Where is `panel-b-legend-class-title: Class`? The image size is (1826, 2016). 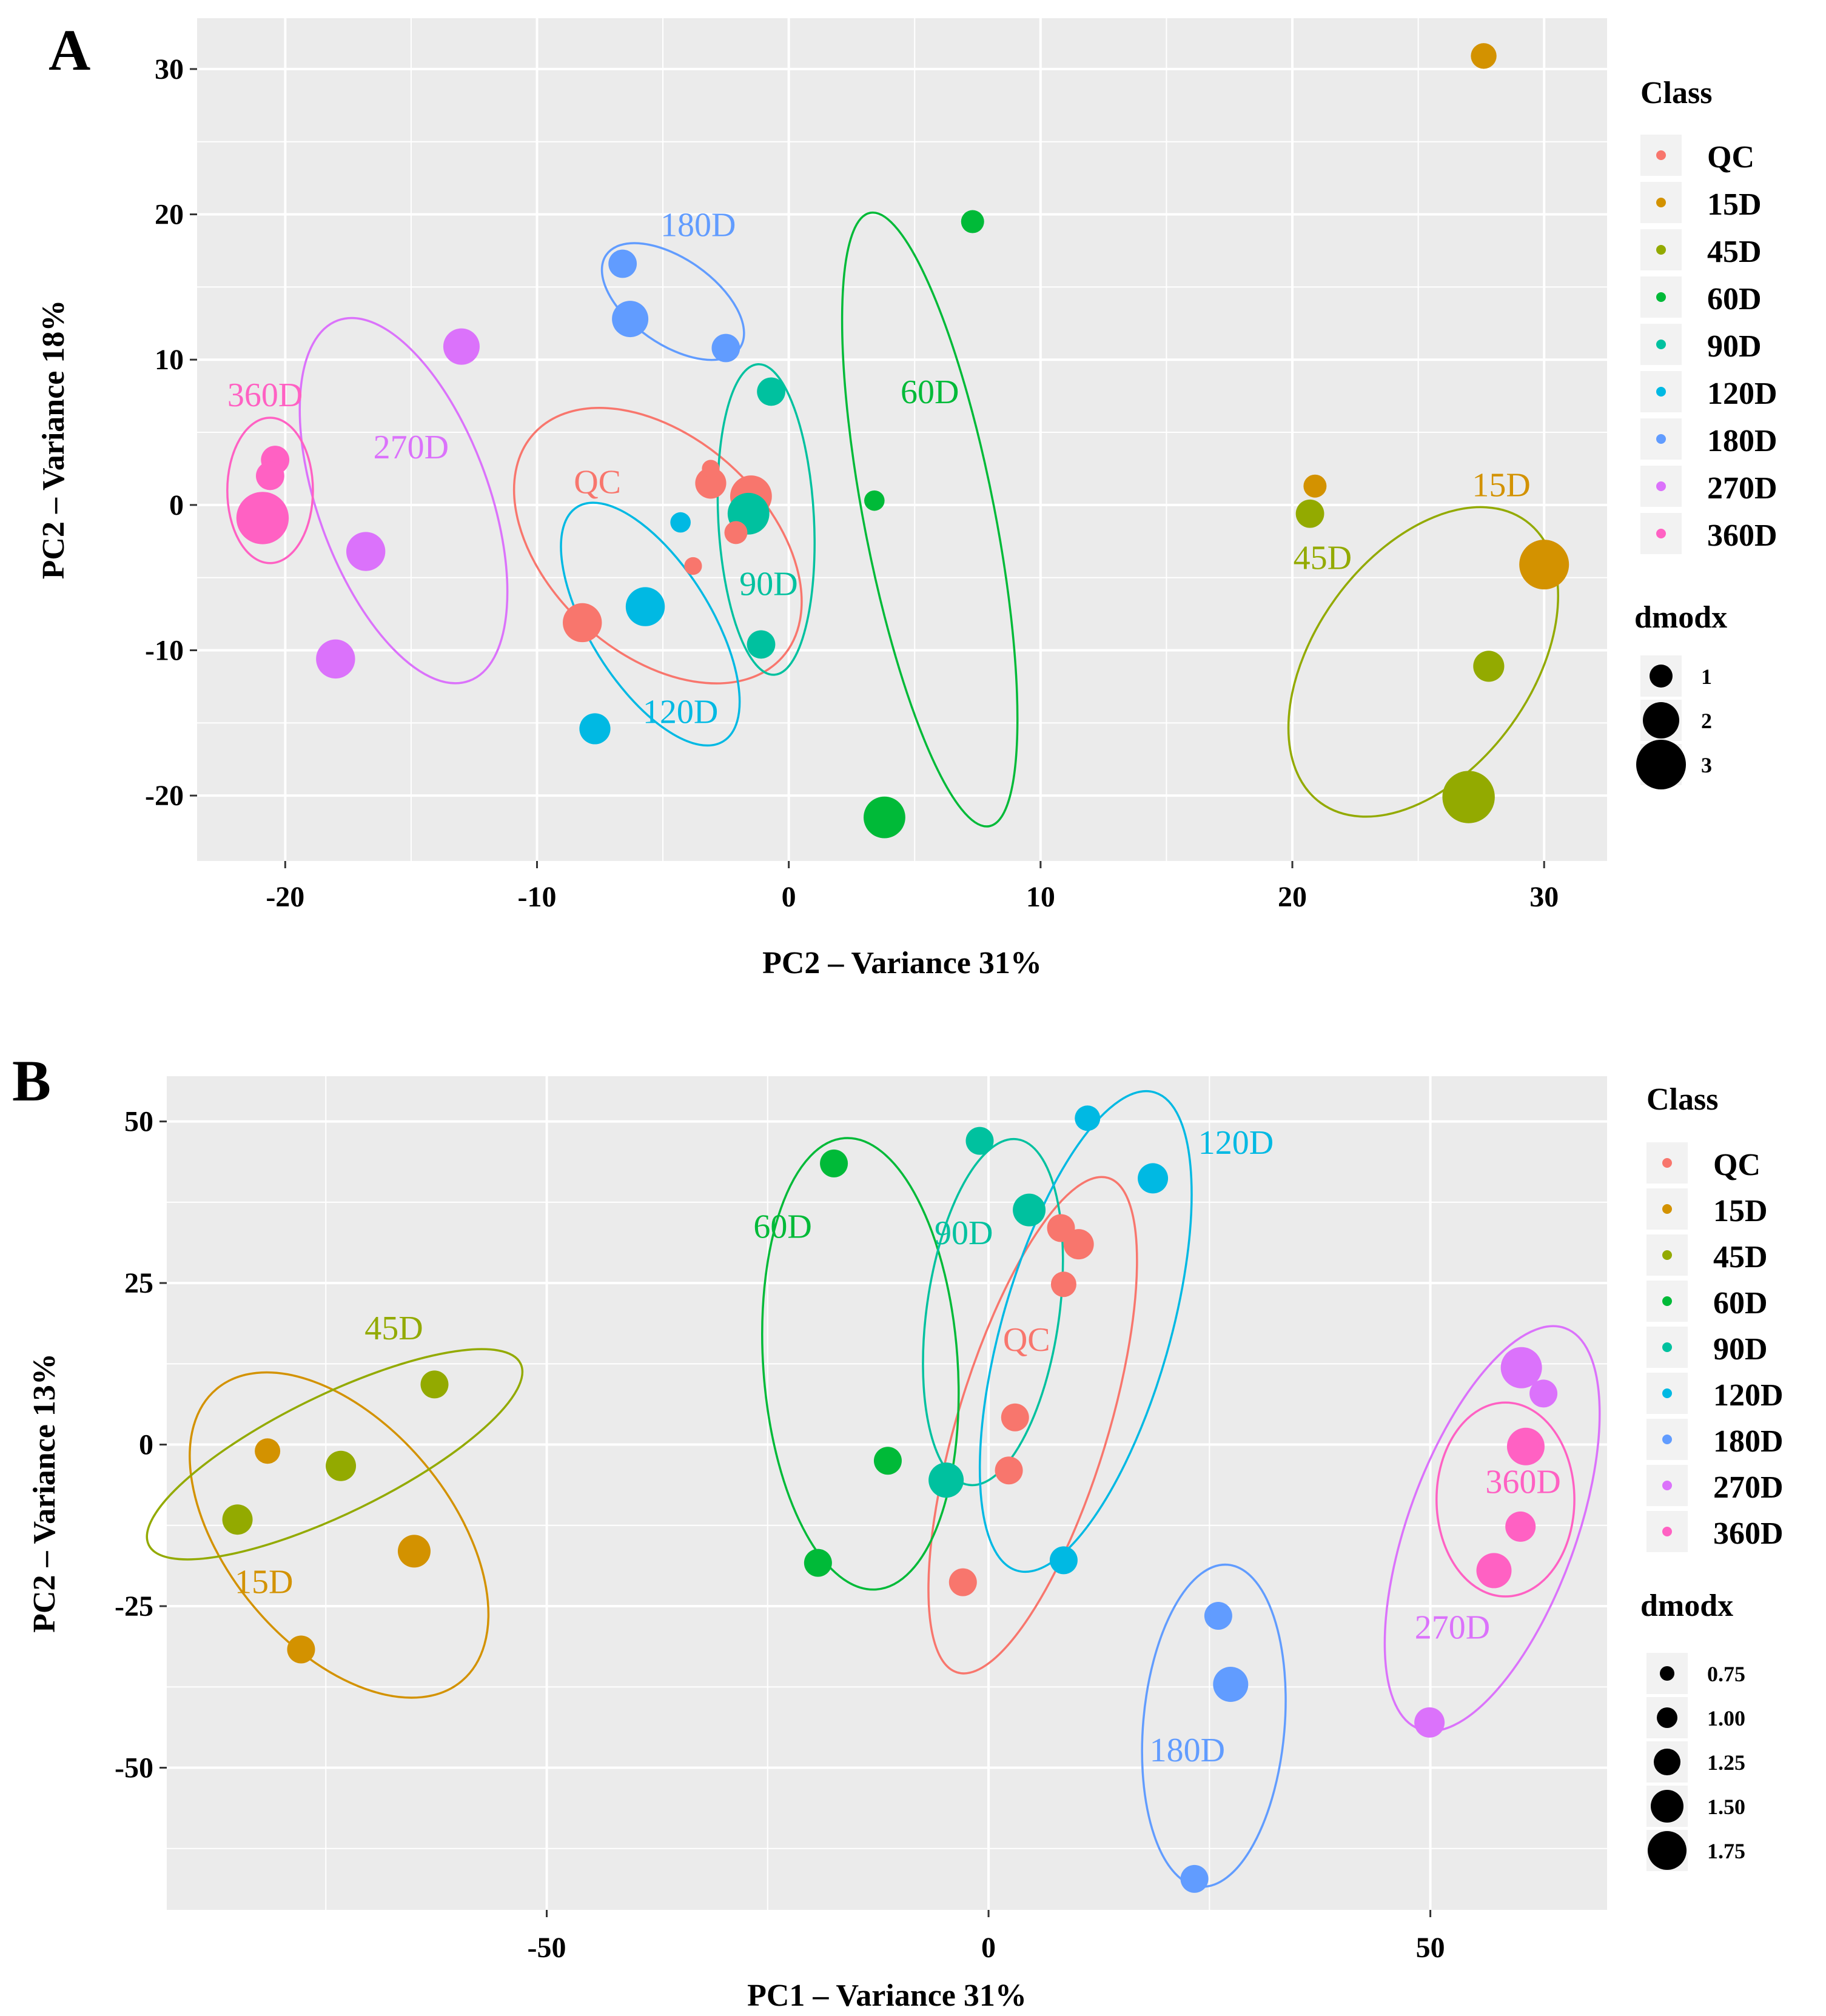 panel-b-legend-class-title: Class is located at coordinates (1682, 1099).